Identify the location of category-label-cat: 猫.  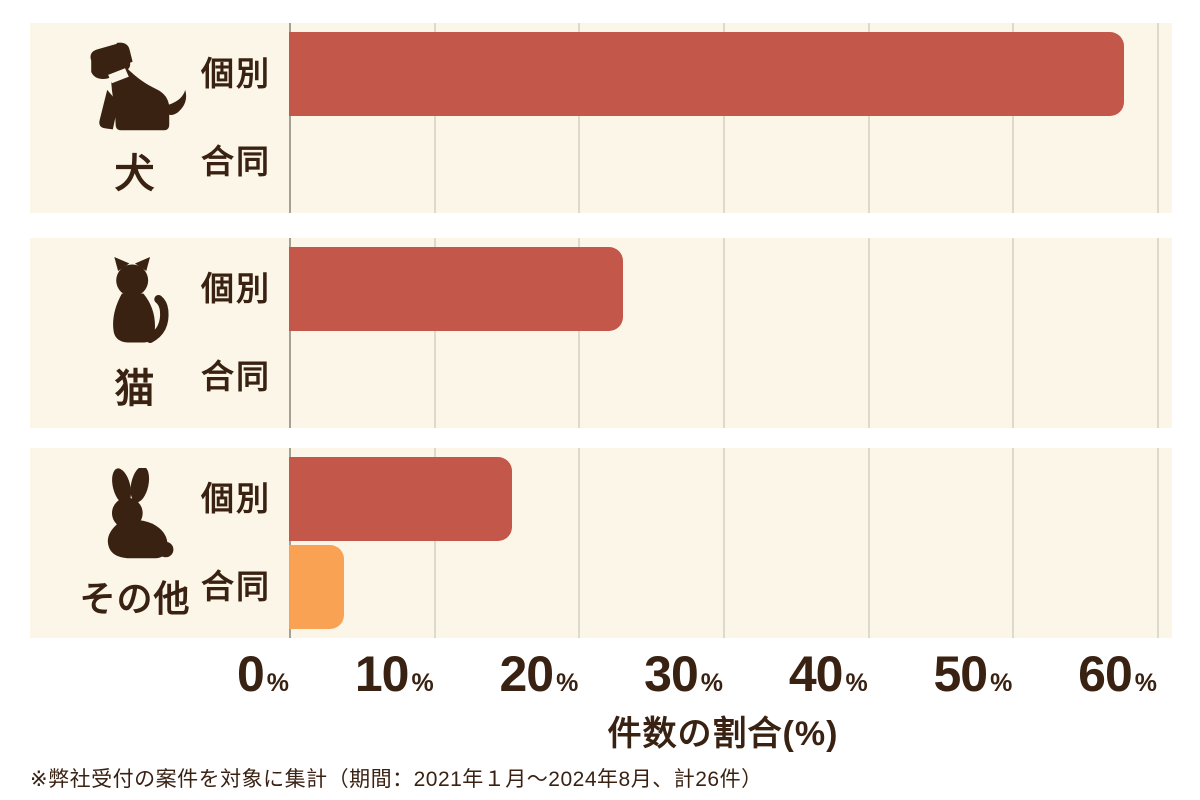
(135, 389).